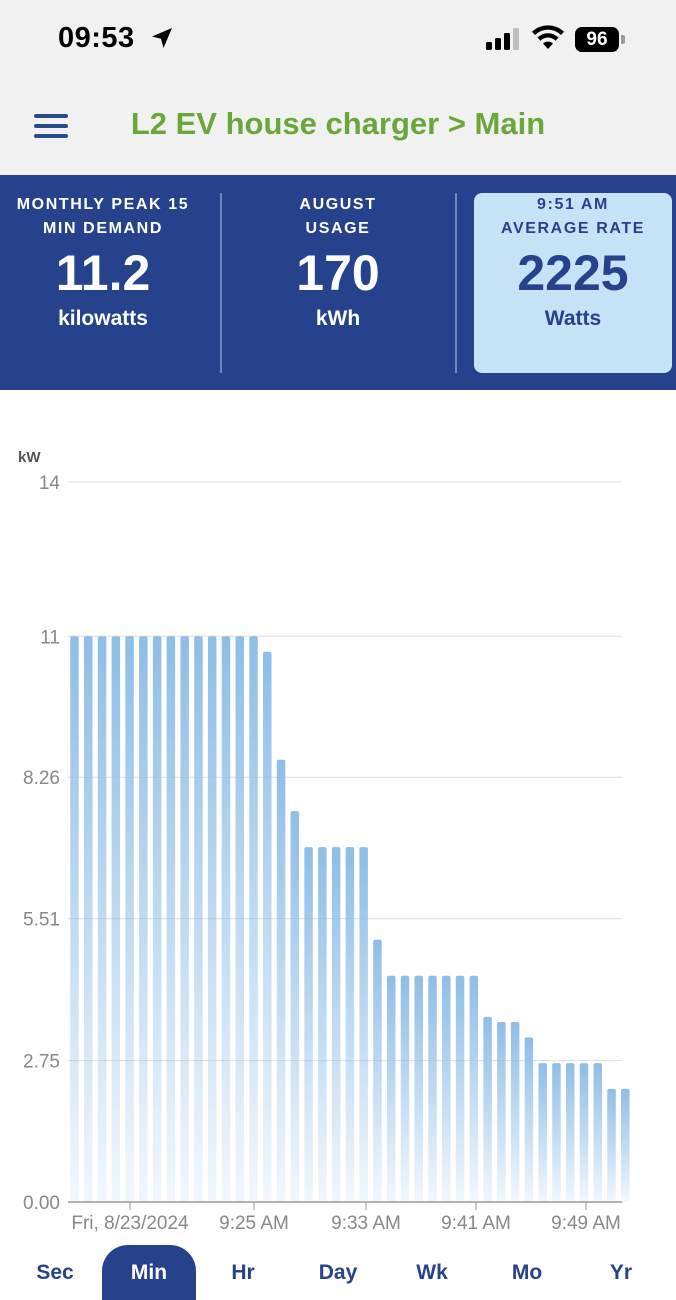 The width and height of the screenshot is (676, 1300). Describe the element at coordinates (573, 273) in the screenshot. I see `stat-value: 2225` at that location.